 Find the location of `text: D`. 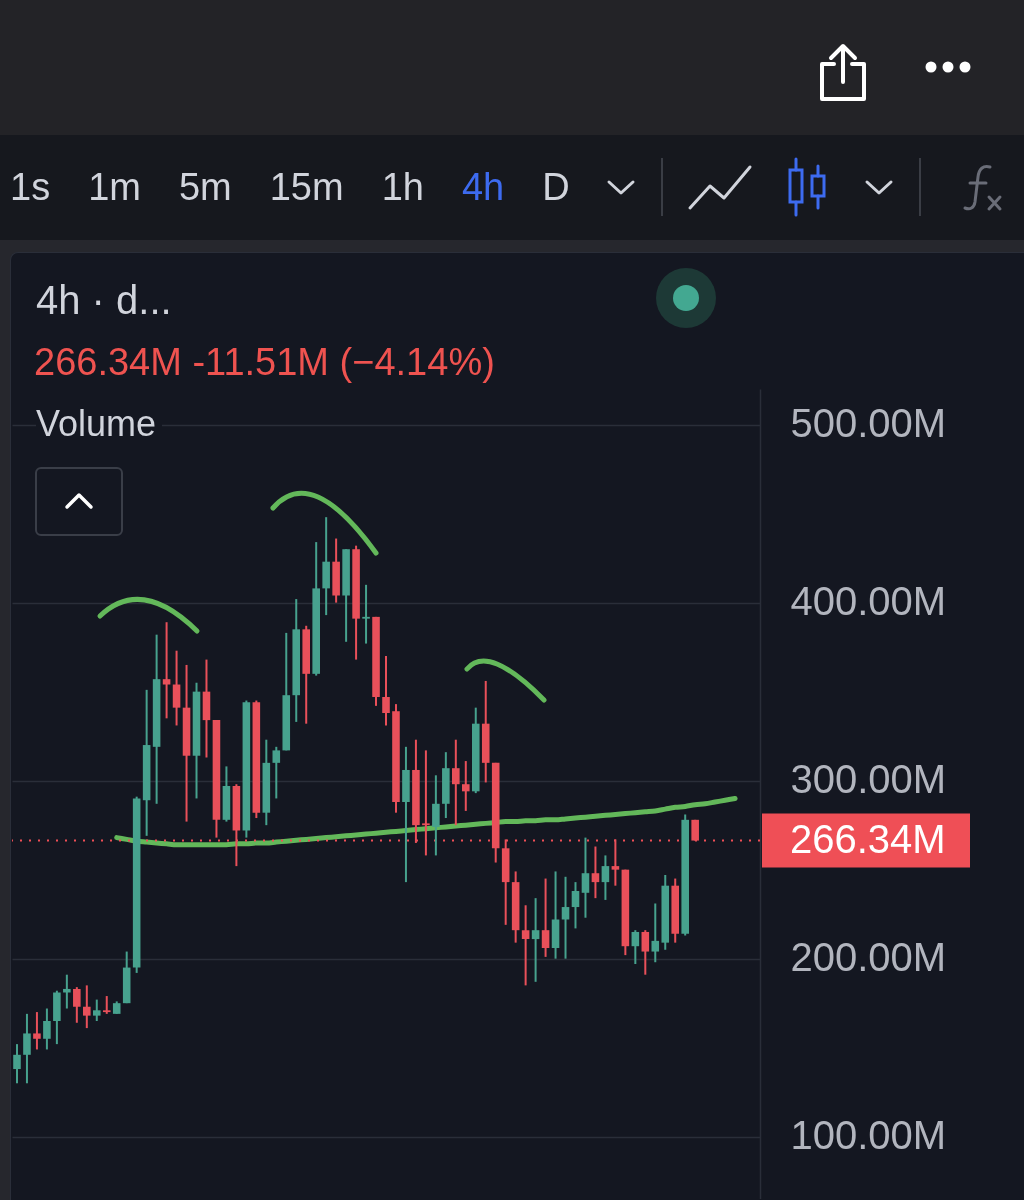

text: D is located at coordinates (556, 187).